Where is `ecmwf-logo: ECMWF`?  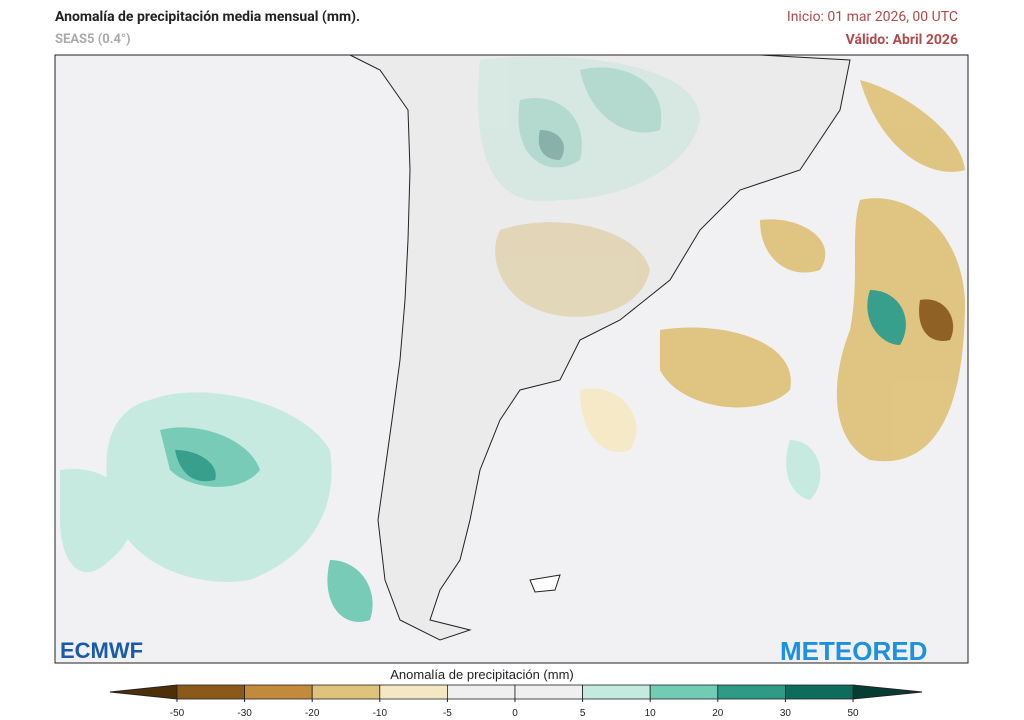 ecmwf-logo: ECMWF is located at coordinates (101, 650).